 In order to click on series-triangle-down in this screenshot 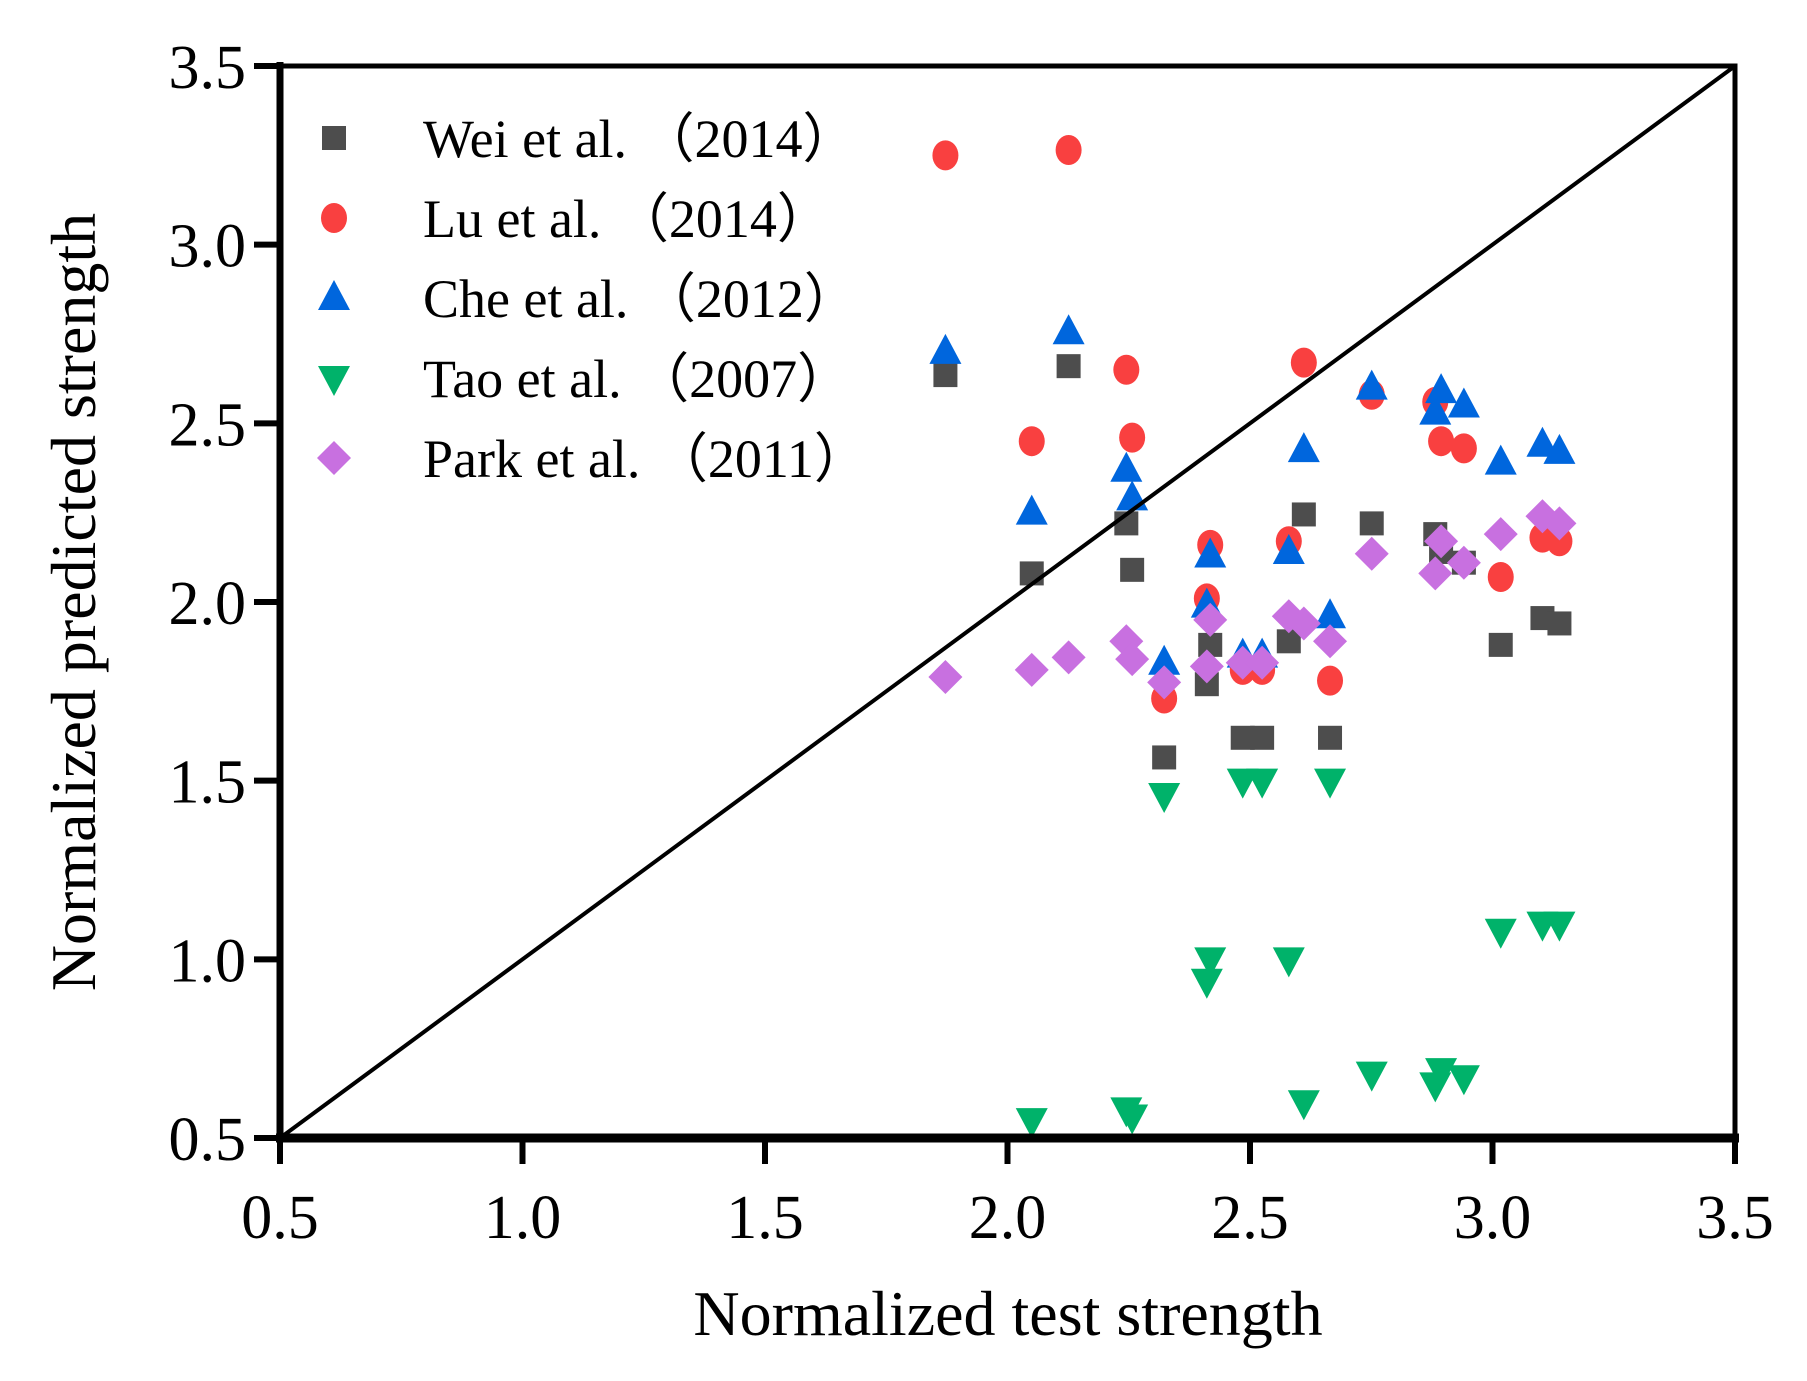, I will do `click(1295, 953)`.